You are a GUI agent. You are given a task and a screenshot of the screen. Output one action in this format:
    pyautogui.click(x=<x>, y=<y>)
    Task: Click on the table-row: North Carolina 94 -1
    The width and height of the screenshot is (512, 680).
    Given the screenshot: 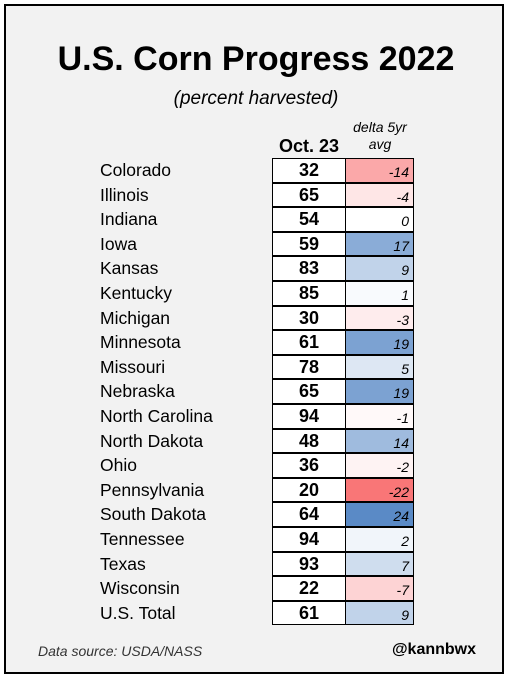 What is the action you would take?
    pyautogui.click(x=256, y=416)
    